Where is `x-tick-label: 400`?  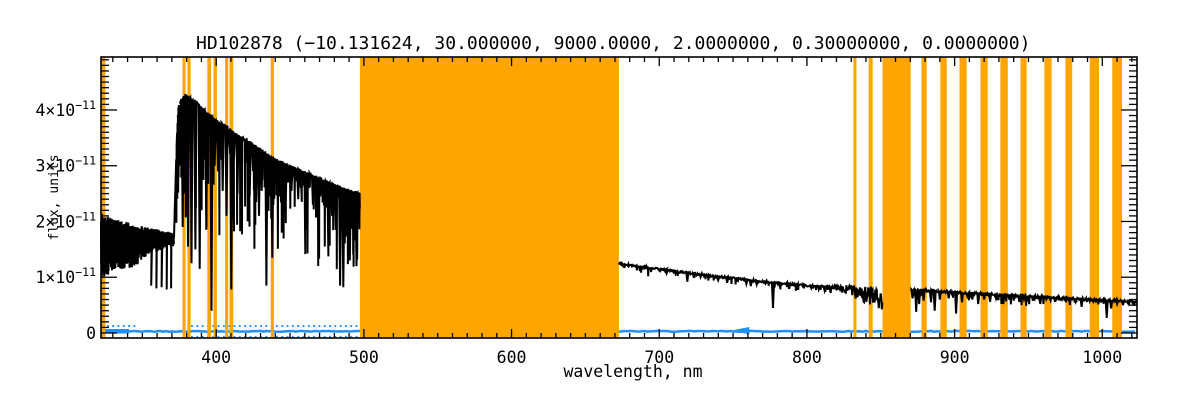
x-tick-label: 400 is located at coordinates (216, 357).